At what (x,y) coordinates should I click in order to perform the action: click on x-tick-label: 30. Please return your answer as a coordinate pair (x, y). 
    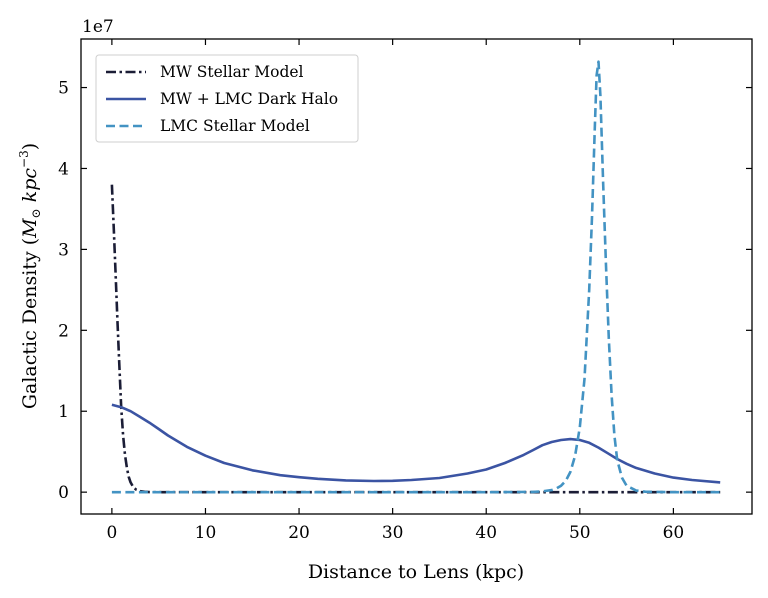
    Looking at the image, I should click on (393, 533).